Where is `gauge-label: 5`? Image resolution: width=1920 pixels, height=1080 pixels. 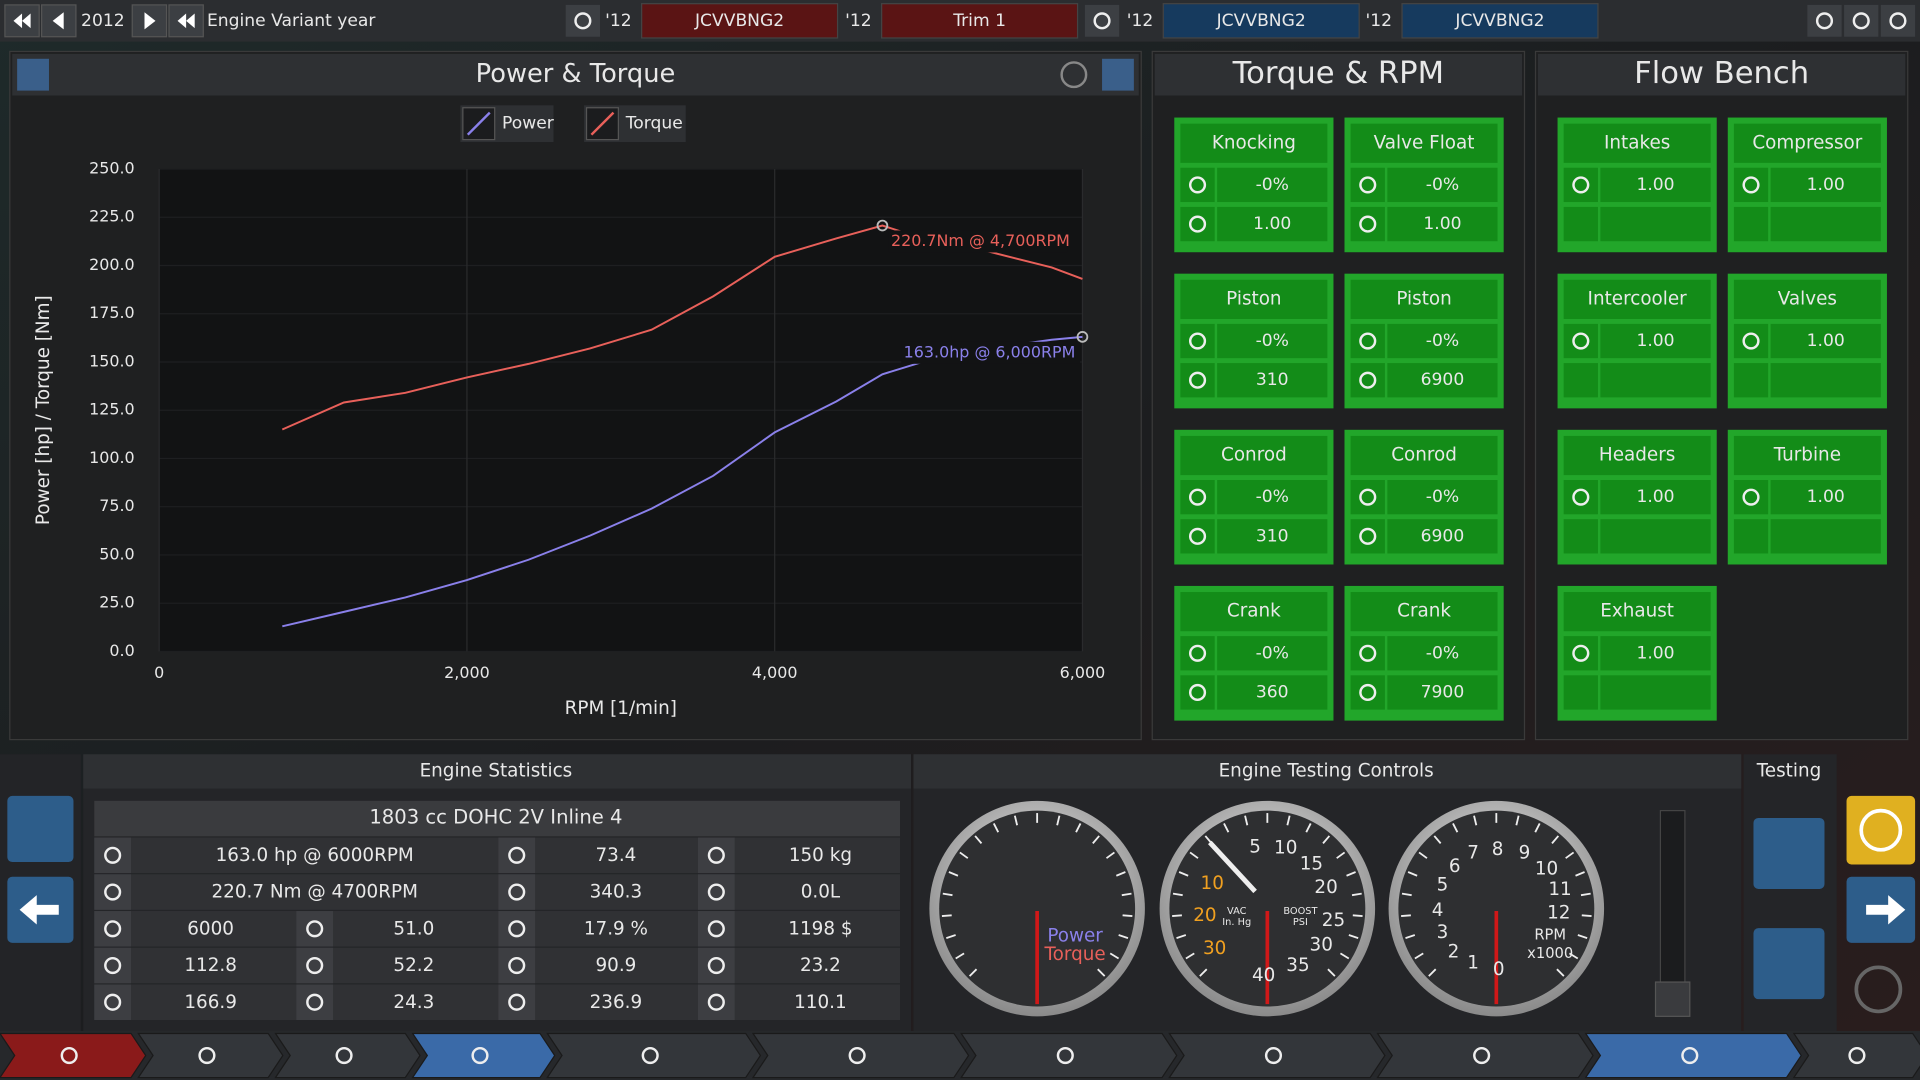
gauge-label: 5 is located at coordinates (1443, 884).